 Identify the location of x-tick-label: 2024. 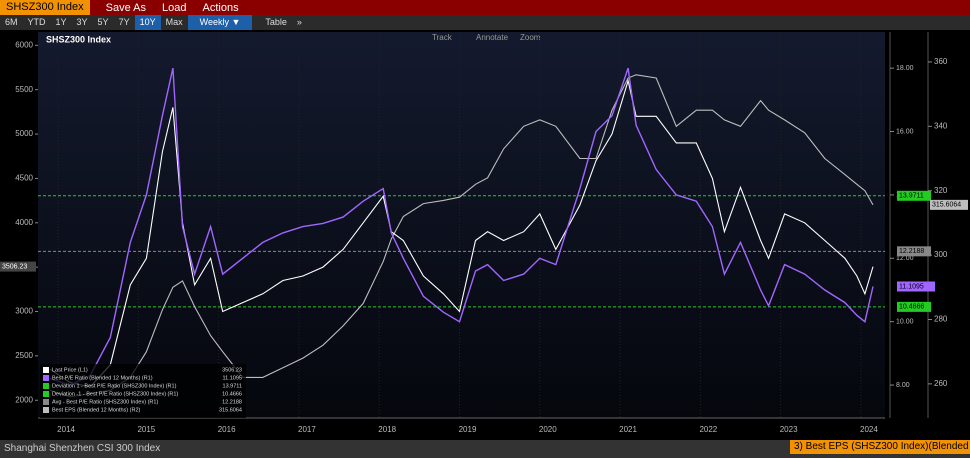
(869, 429).